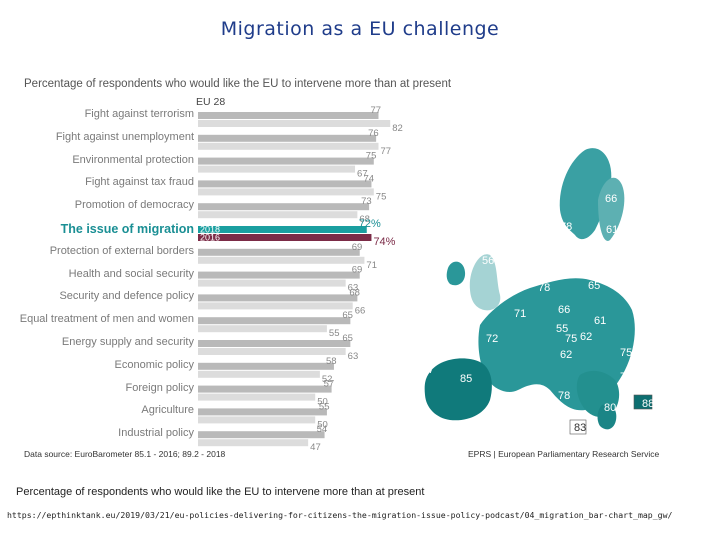  I want to click on category-label: Fight against tax fraud, so click(139, 182).